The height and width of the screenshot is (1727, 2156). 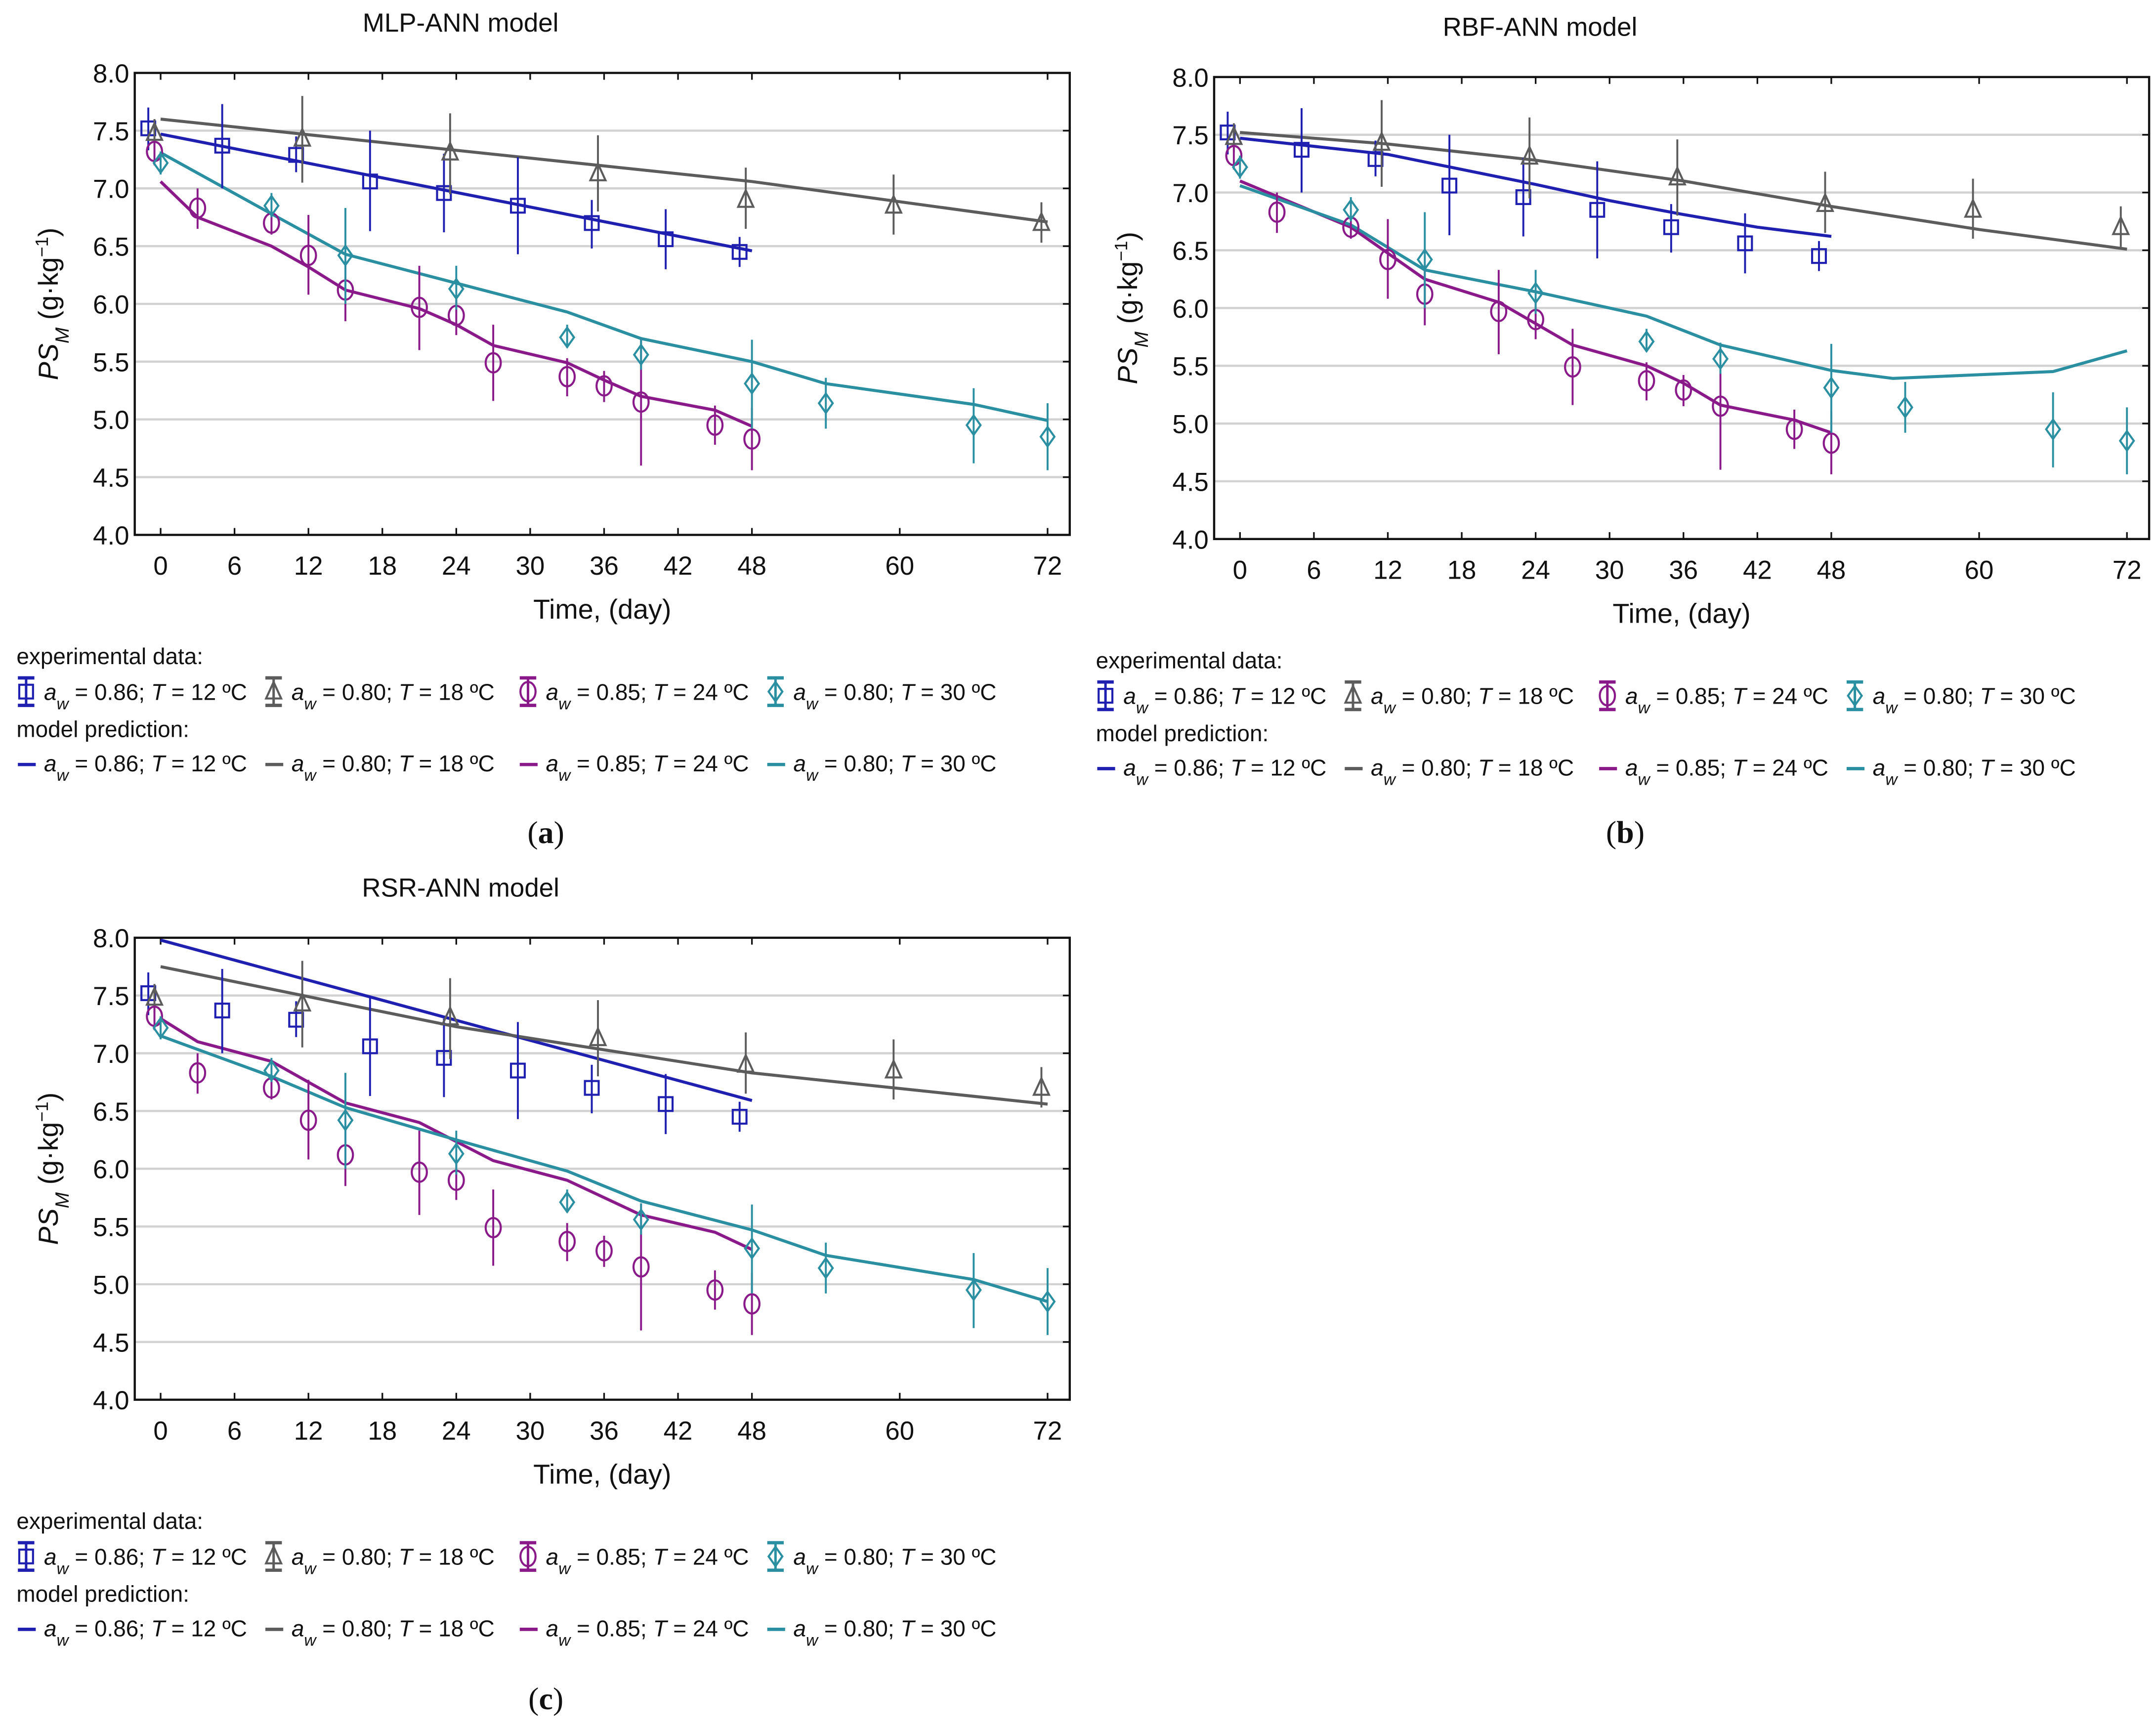 I want to click on x-tick-label: 48, so click(x=1831, y=570).